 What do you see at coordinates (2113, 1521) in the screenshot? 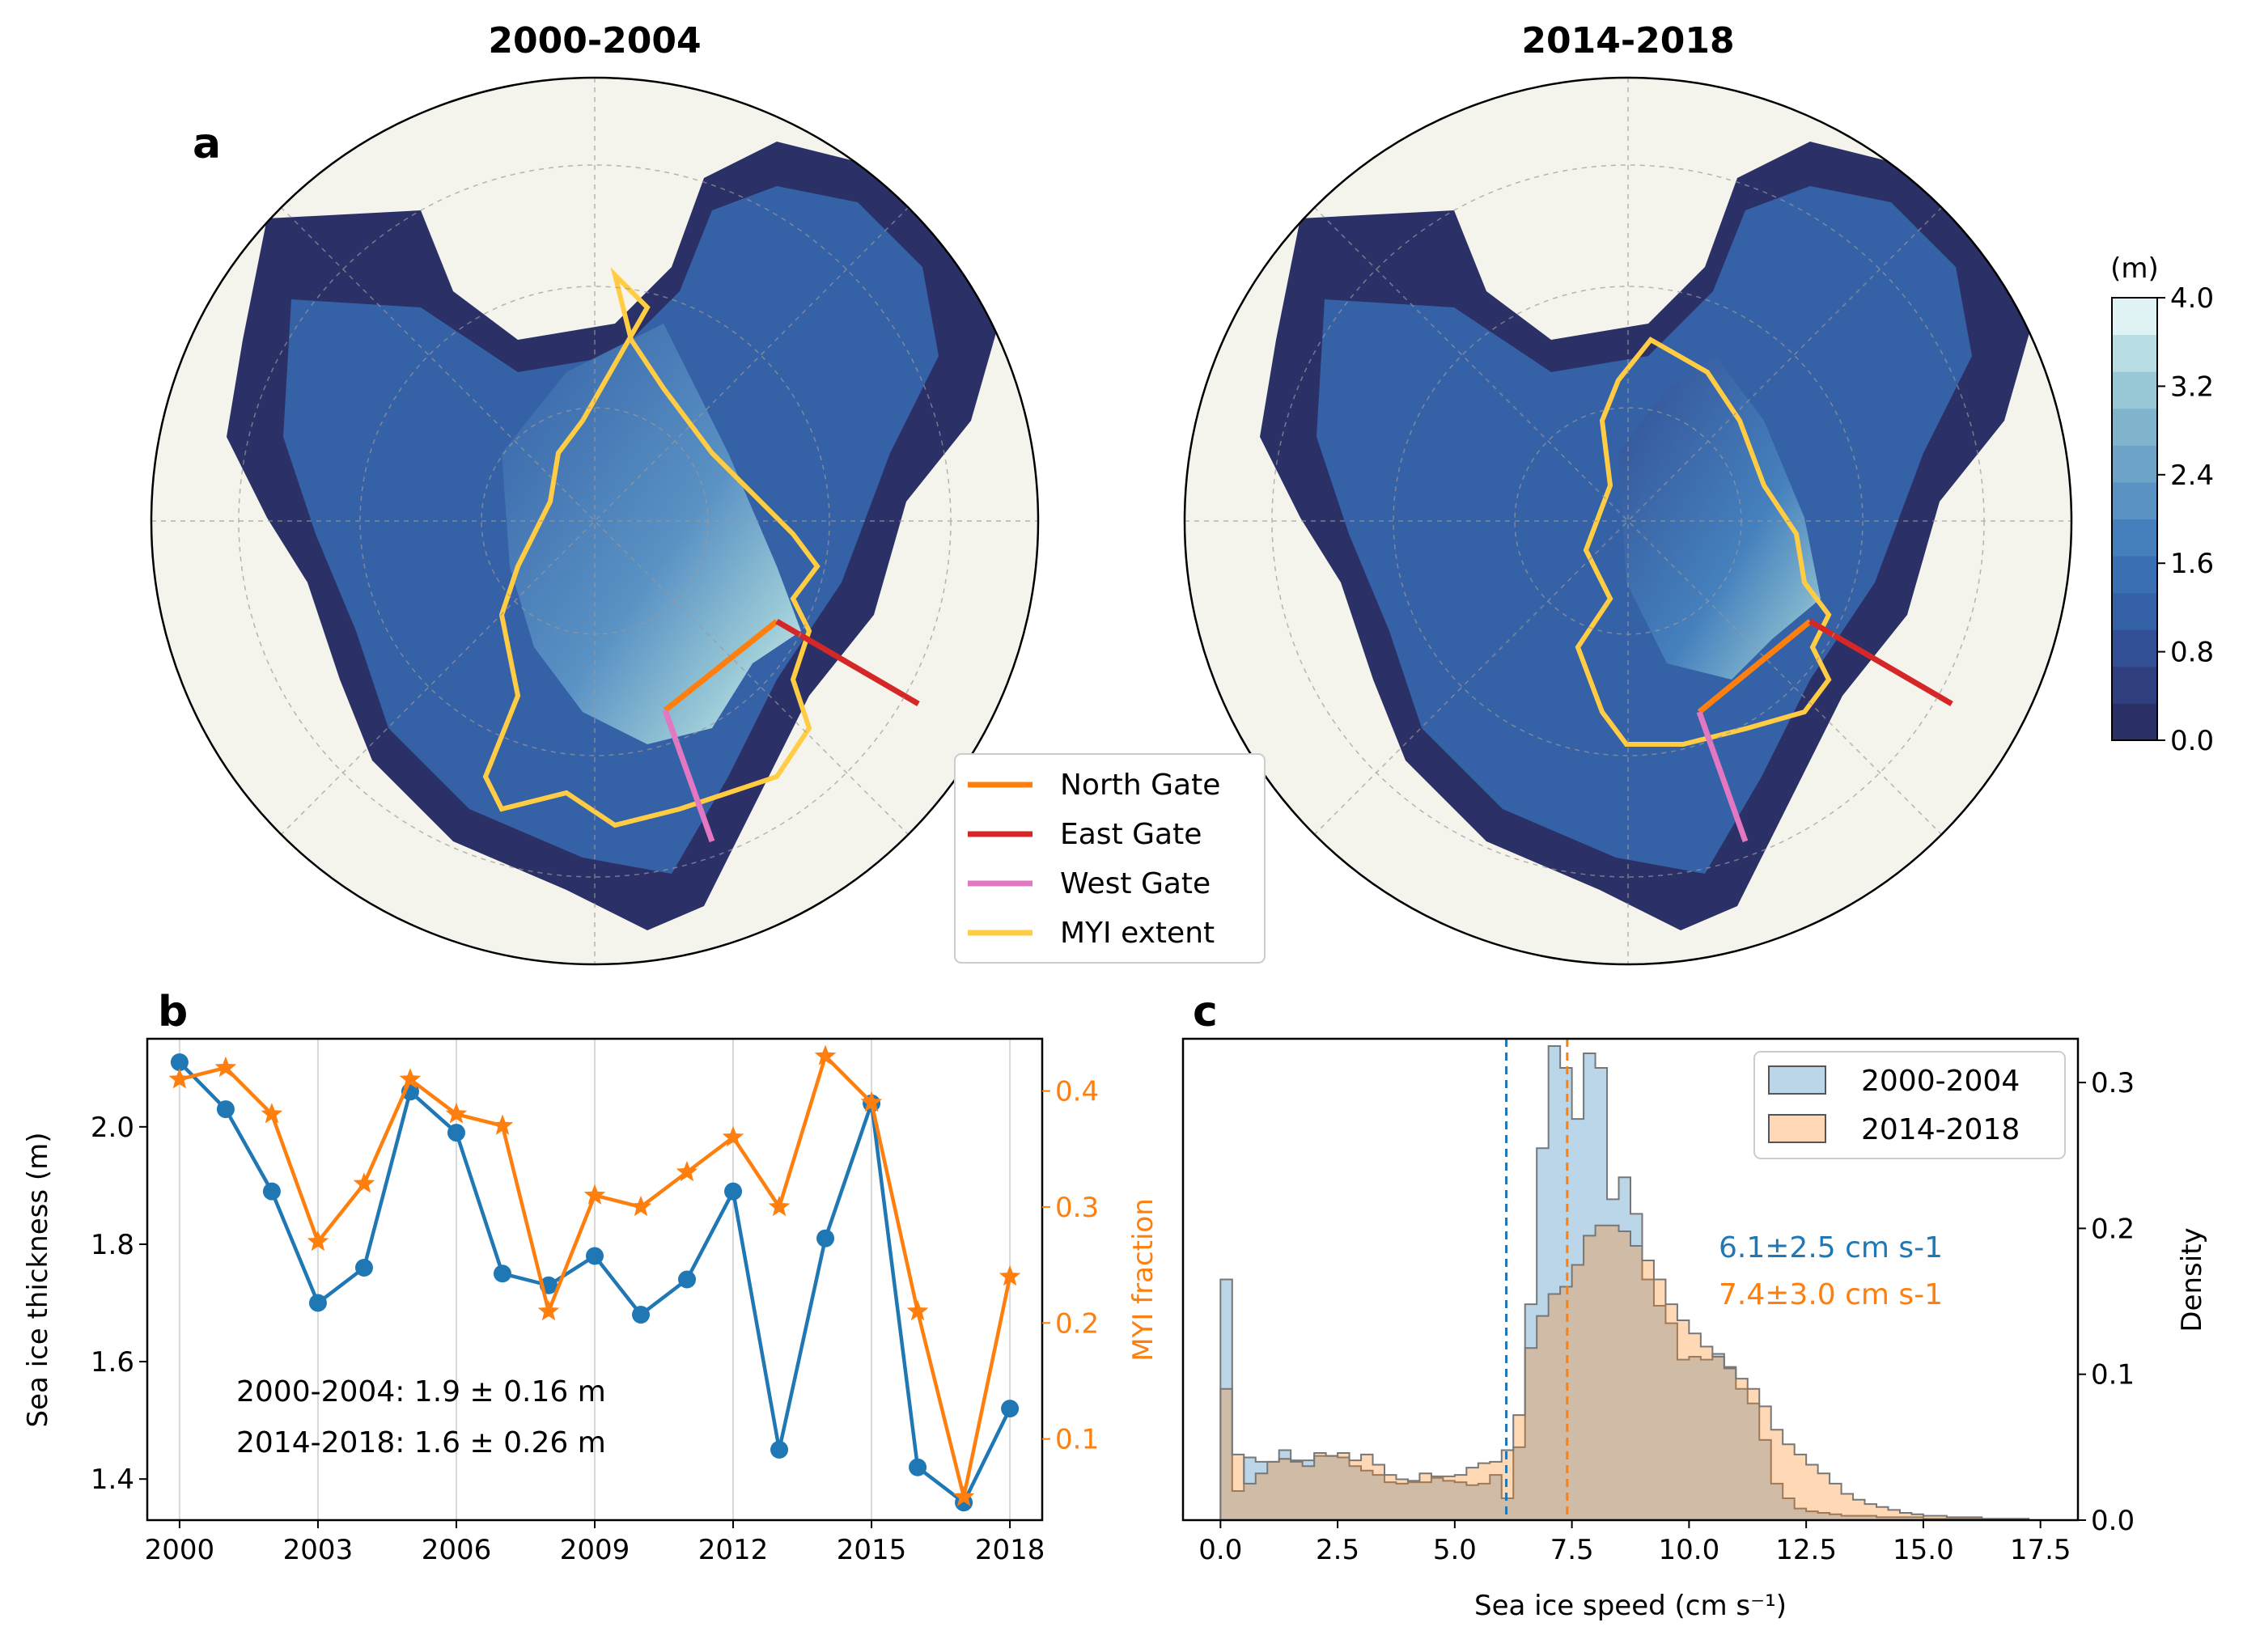
I see `y-tick-label-c: 0.0` at bounding box center [2113, 1521].